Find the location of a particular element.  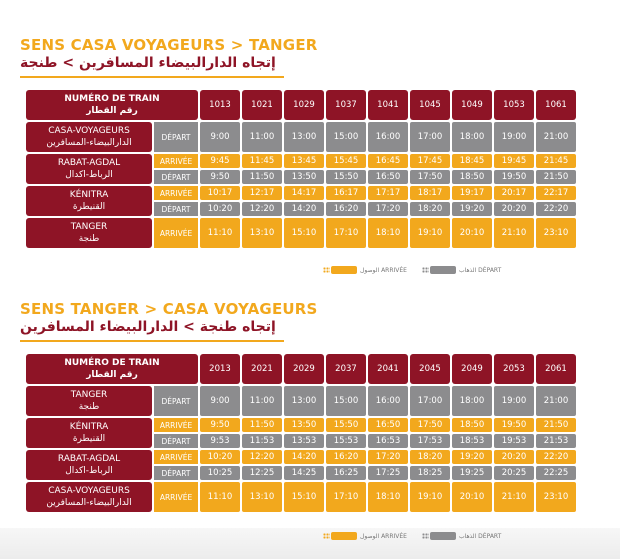

departure-time: 17:00 is located at coordinates (430, 137).